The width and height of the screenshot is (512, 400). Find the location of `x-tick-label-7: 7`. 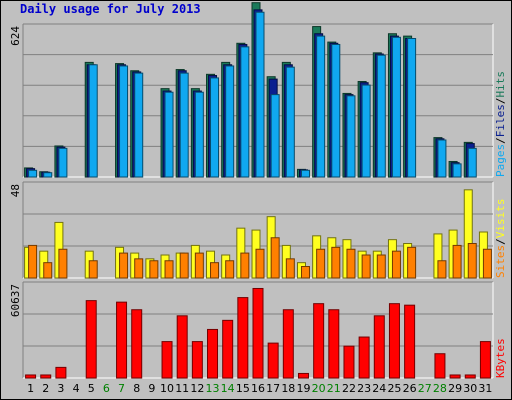

x-tick-label-7: 7 is located at coordinates (121, 388).